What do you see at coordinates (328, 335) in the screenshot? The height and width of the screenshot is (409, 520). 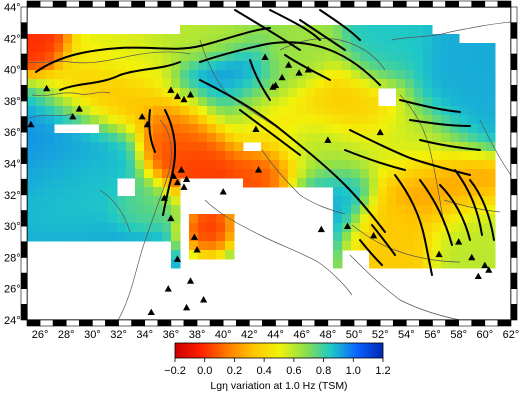 I see `x-tick-label: 48°` at bounding box center [328, 335].